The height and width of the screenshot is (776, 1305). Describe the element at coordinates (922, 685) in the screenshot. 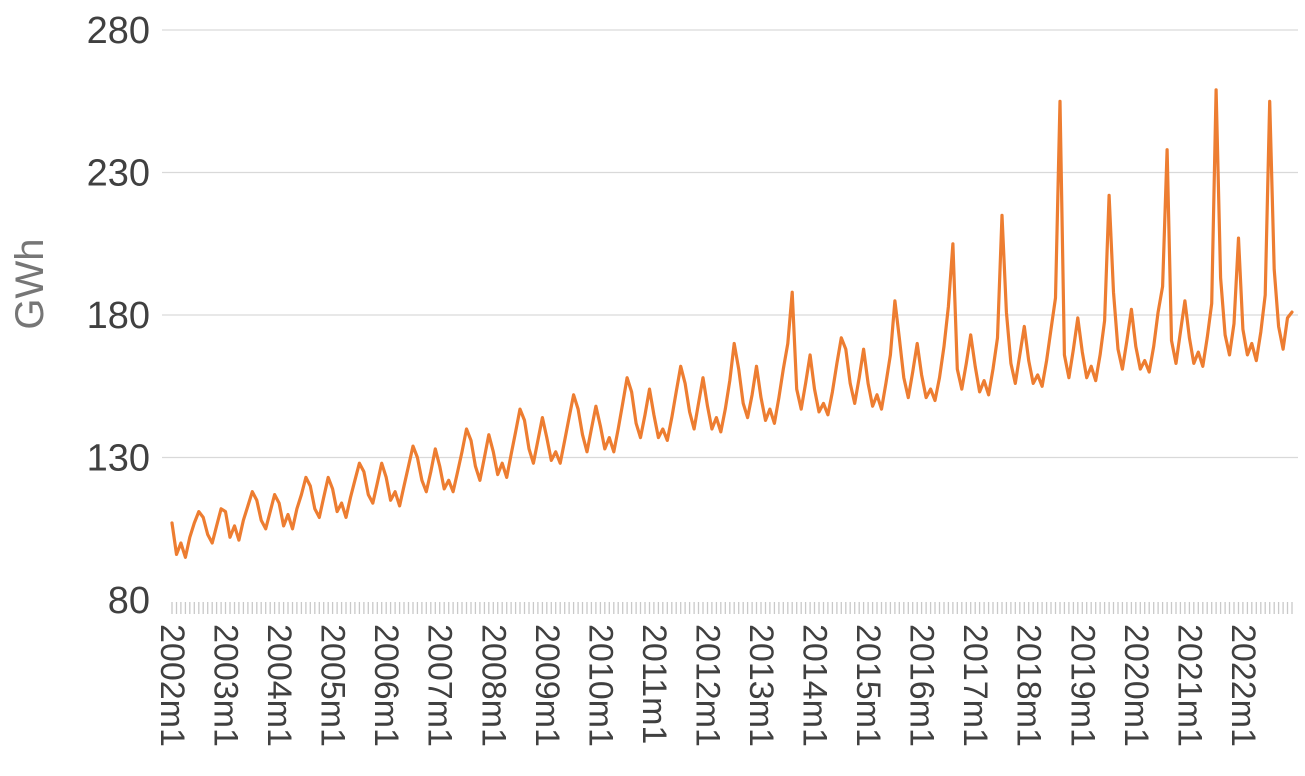

I see `x-tick-label: 2016m1` at that location.